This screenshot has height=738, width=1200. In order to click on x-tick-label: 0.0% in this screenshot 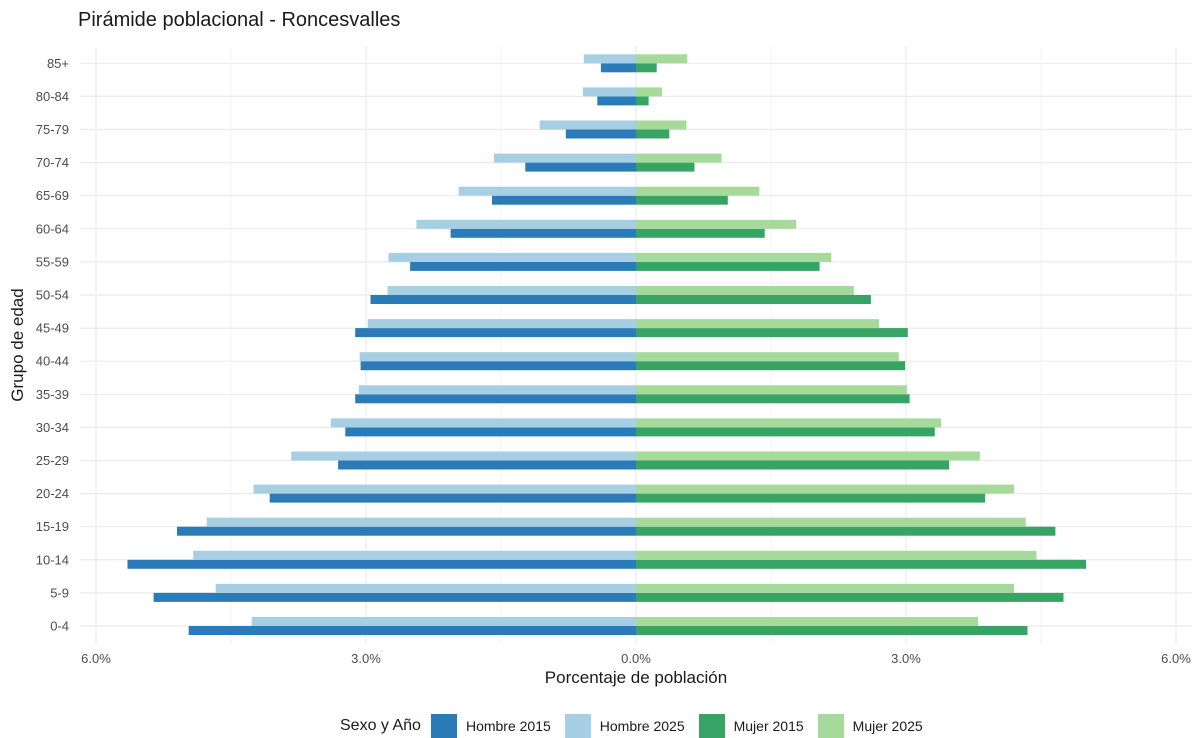, I will do `click(636, 658)`.